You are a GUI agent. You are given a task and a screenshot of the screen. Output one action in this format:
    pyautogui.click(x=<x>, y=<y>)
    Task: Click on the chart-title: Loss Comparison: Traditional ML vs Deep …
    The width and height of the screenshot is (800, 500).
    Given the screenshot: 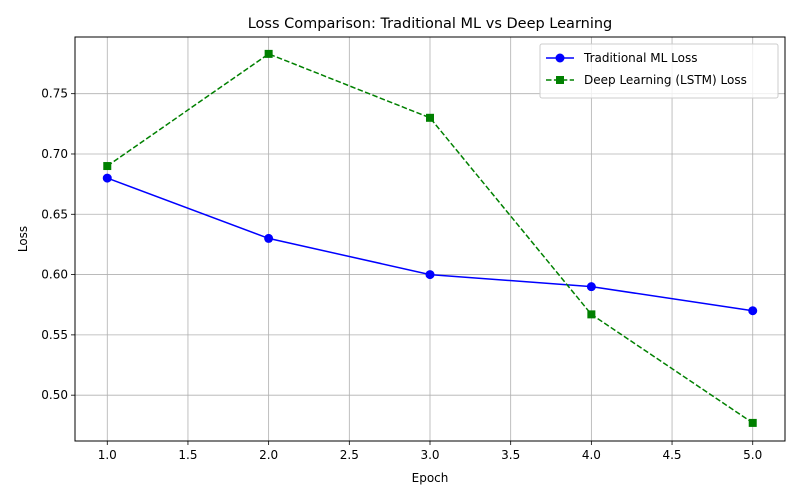 What is the action you would take?
    pyautogui.click(x=430, y=24)
    